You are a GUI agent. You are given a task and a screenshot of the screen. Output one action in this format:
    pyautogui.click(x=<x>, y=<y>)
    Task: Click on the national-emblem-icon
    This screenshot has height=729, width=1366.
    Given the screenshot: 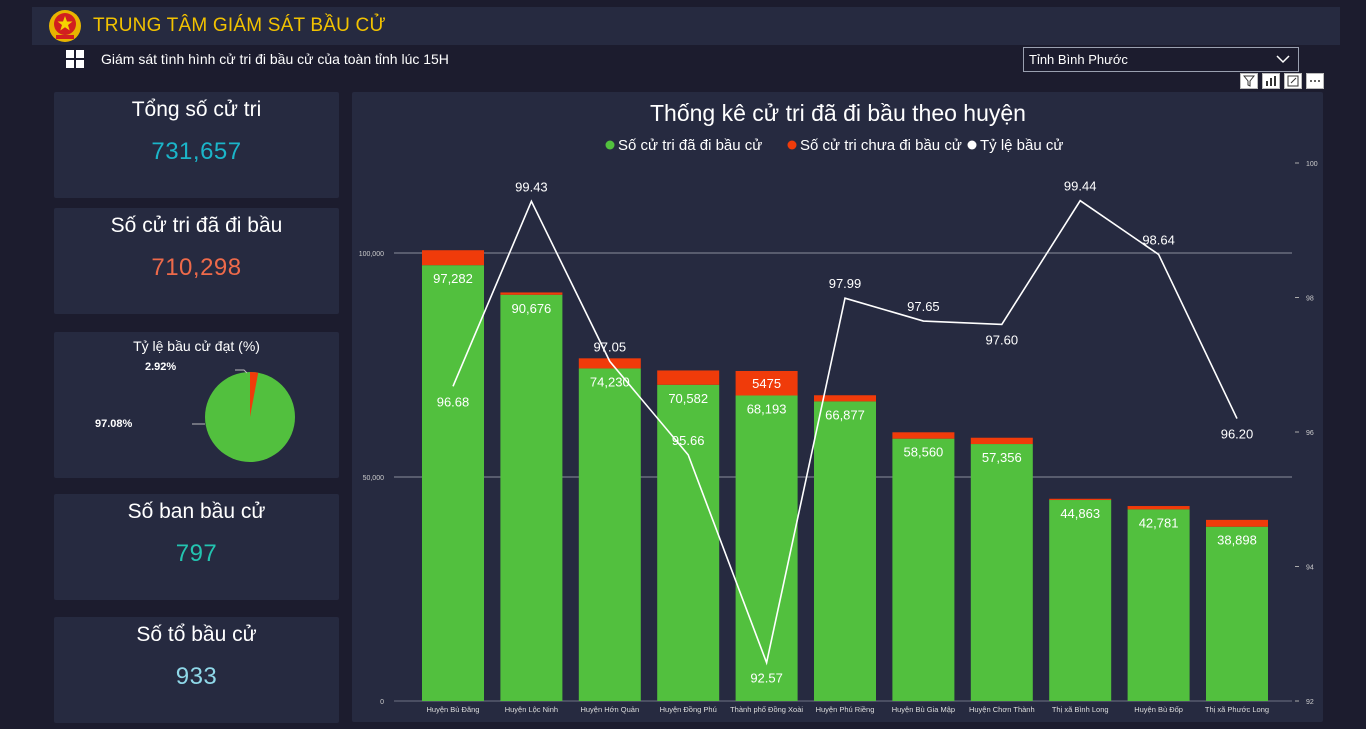 What is the action you would take?
    pyautogui.click(x=65, y=26)
    